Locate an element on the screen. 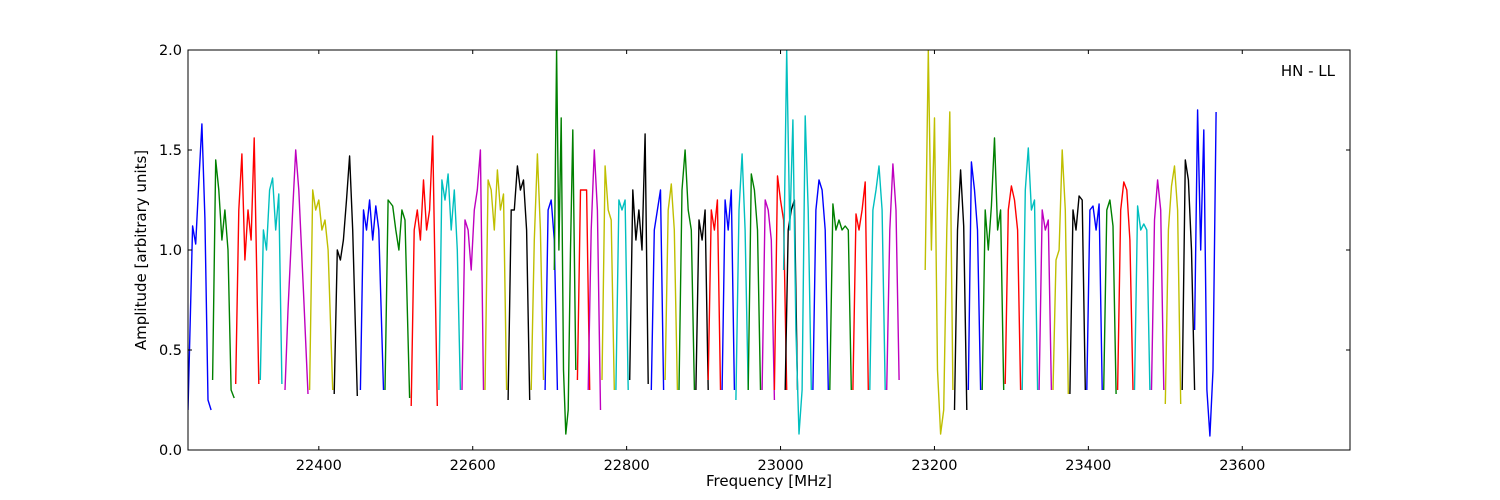 The width and height of the screenshot is (1500, 500). x-tick-label: 22800 is located at coordinates (627, 466).